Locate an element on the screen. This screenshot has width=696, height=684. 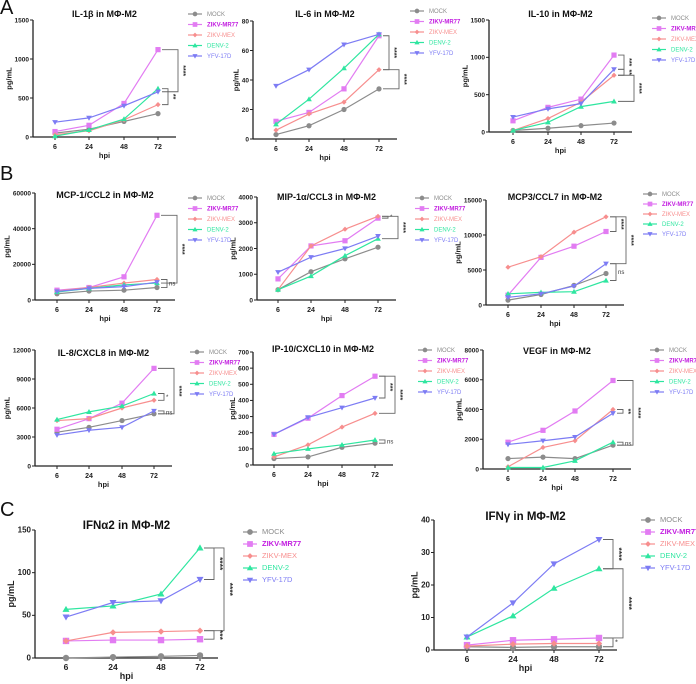
legend-label: DENV-2 is located at coordinates (220, 385).